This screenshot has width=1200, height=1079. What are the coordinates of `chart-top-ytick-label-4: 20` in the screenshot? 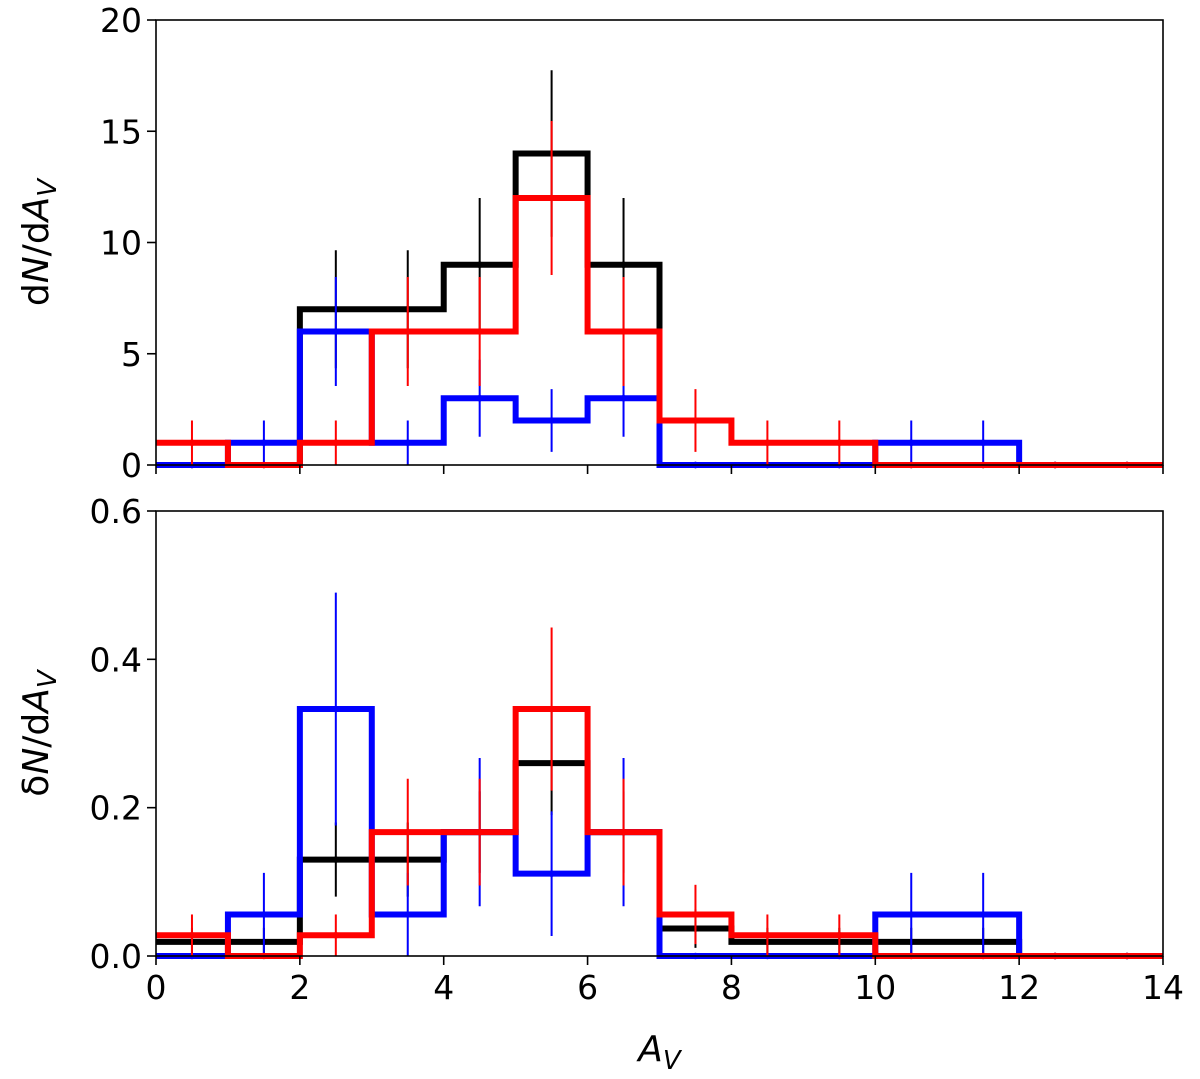 It's located at (121, 20).